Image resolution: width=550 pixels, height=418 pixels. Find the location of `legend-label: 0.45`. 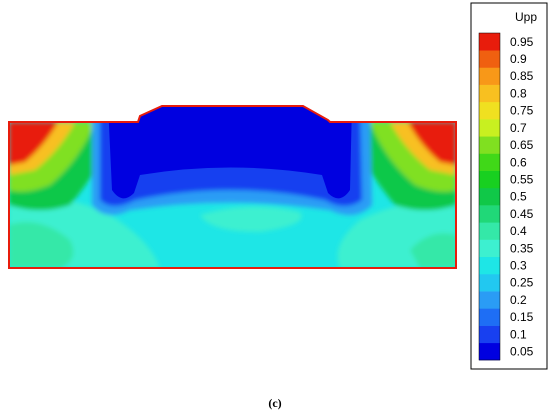

legend-label: 0.45 is located at coordinates (522, 214).